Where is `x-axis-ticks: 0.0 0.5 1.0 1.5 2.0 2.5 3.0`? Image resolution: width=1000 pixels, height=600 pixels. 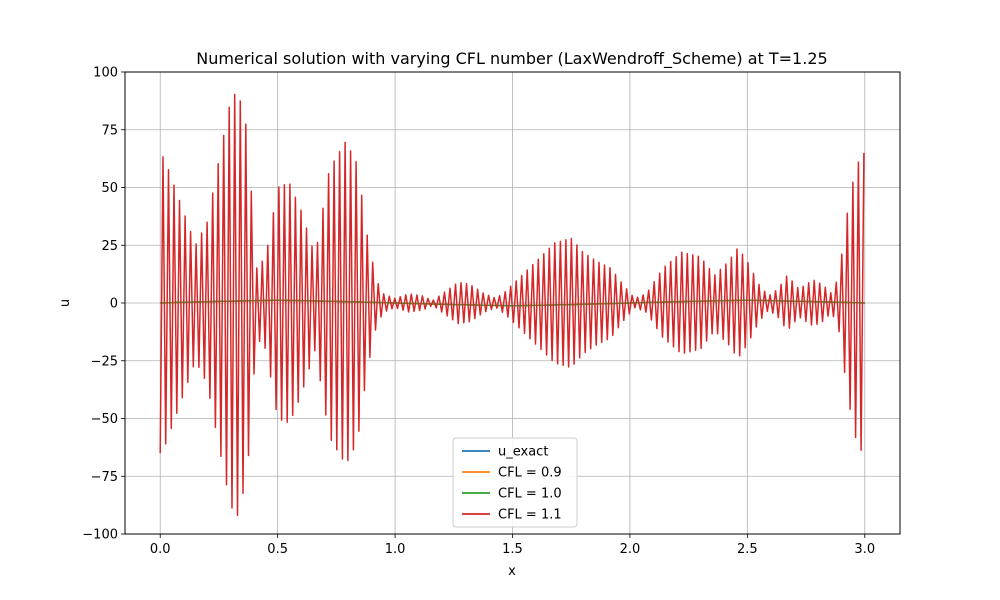 x-axis-ticks: 0.0 0.5 1.0 1.5 2.0 2.5 3.0 is located at coordinates (512, 545).